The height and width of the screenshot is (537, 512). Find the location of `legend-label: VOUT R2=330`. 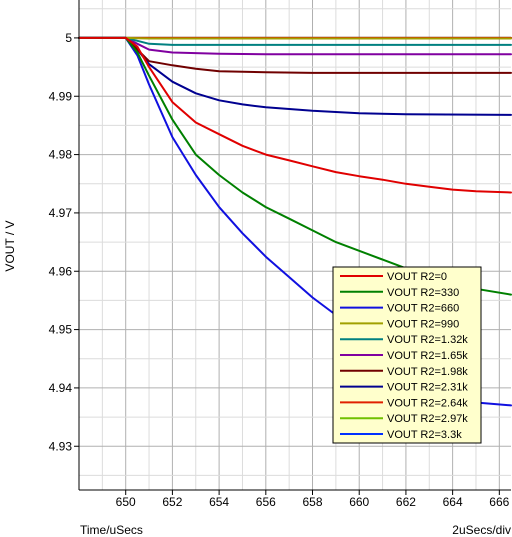

legend-label: VOUT R2=330 is located at coordinates (423, 293).